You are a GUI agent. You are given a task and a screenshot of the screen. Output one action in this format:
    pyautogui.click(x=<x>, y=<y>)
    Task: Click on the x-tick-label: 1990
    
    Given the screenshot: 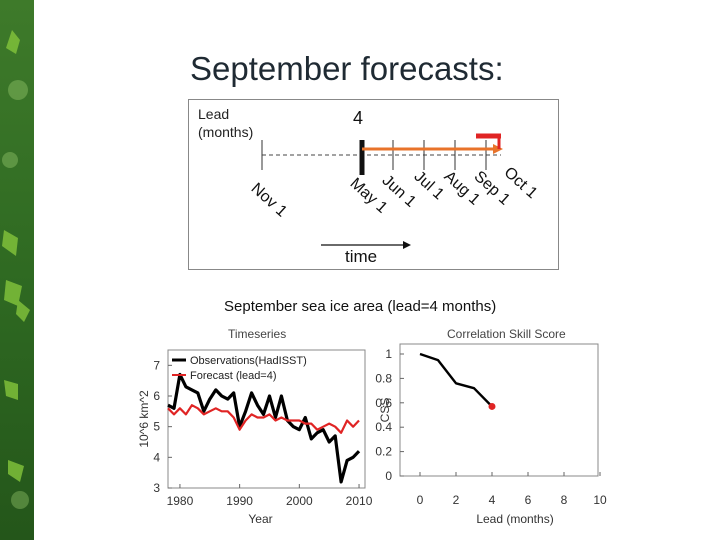 What is the action you would take?
    pyautogui.click(x=239, y=501)
    